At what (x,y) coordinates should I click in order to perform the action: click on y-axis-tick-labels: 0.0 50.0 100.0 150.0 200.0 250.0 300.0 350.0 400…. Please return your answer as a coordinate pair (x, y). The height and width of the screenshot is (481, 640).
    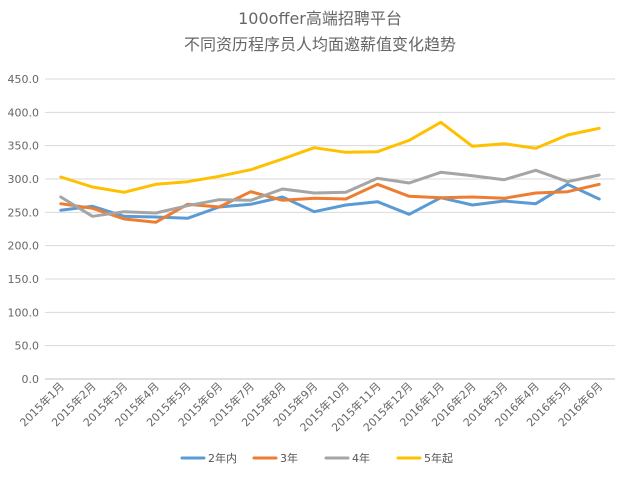
    Looking at the image, I should click on (24, 229).